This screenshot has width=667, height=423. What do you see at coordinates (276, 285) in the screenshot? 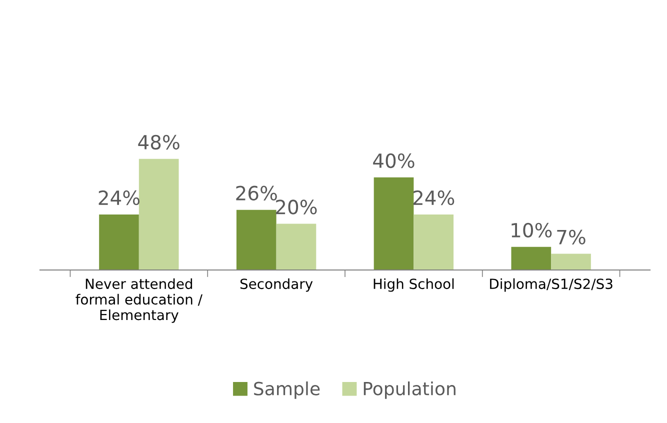
I see `x-tick-label: Secondary` at bounding box center [276, 285].